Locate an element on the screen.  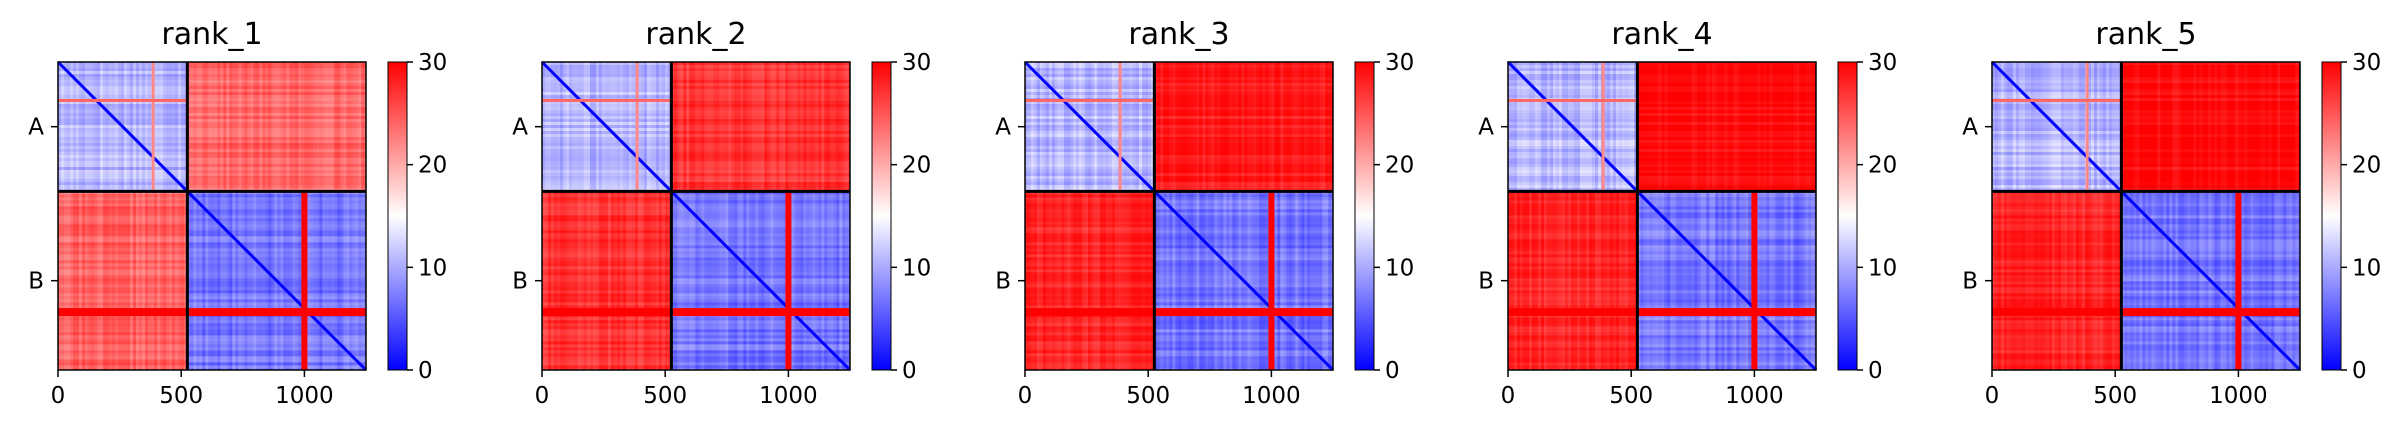
colorbar-tick-label: 0 is located at coordinates (1875, 371).